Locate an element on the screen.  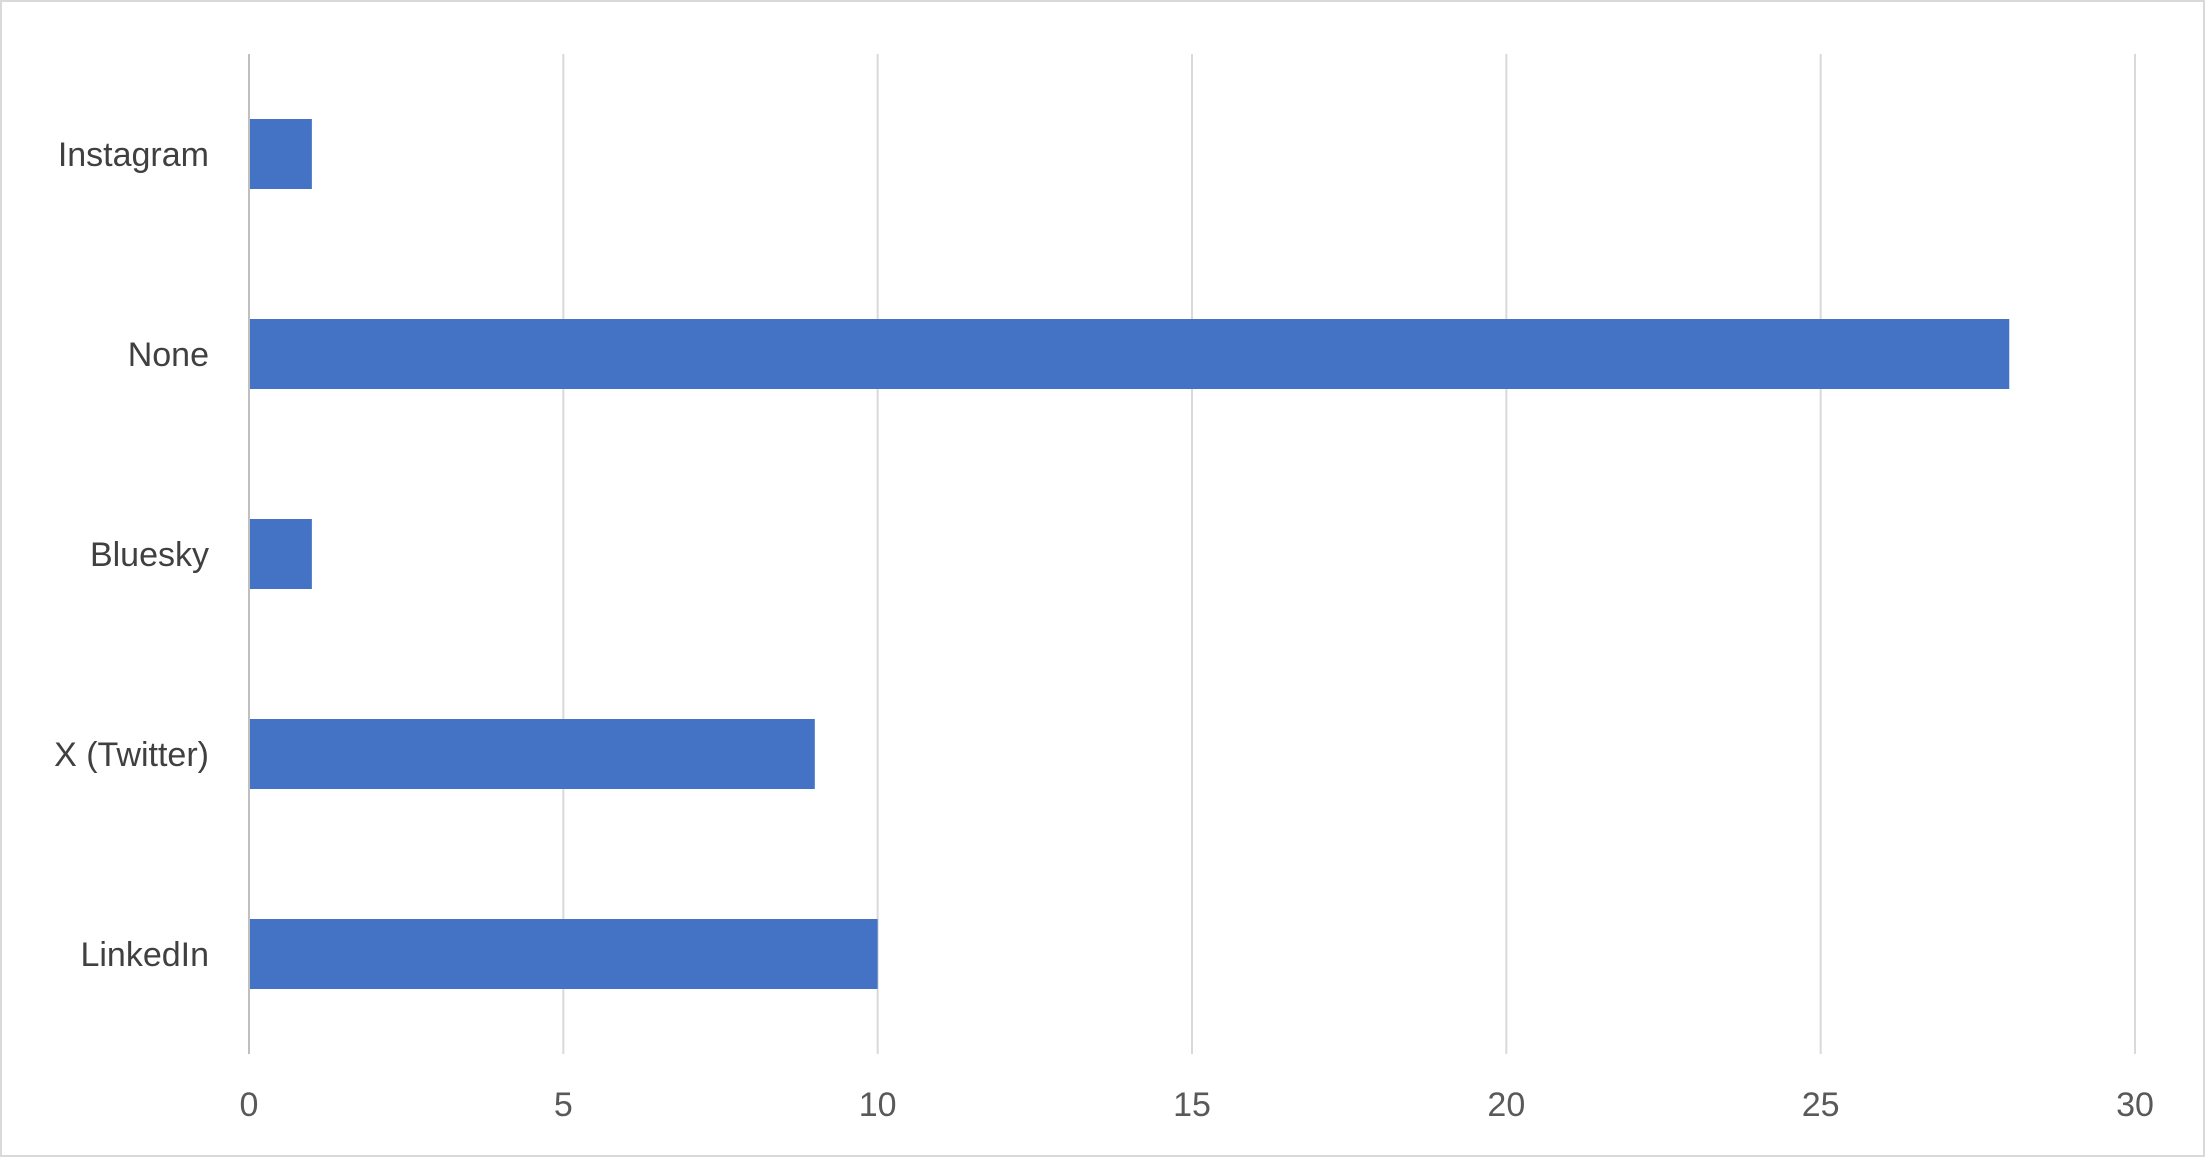
x-tick-label: 0 is located at coordinates (249, 1105).